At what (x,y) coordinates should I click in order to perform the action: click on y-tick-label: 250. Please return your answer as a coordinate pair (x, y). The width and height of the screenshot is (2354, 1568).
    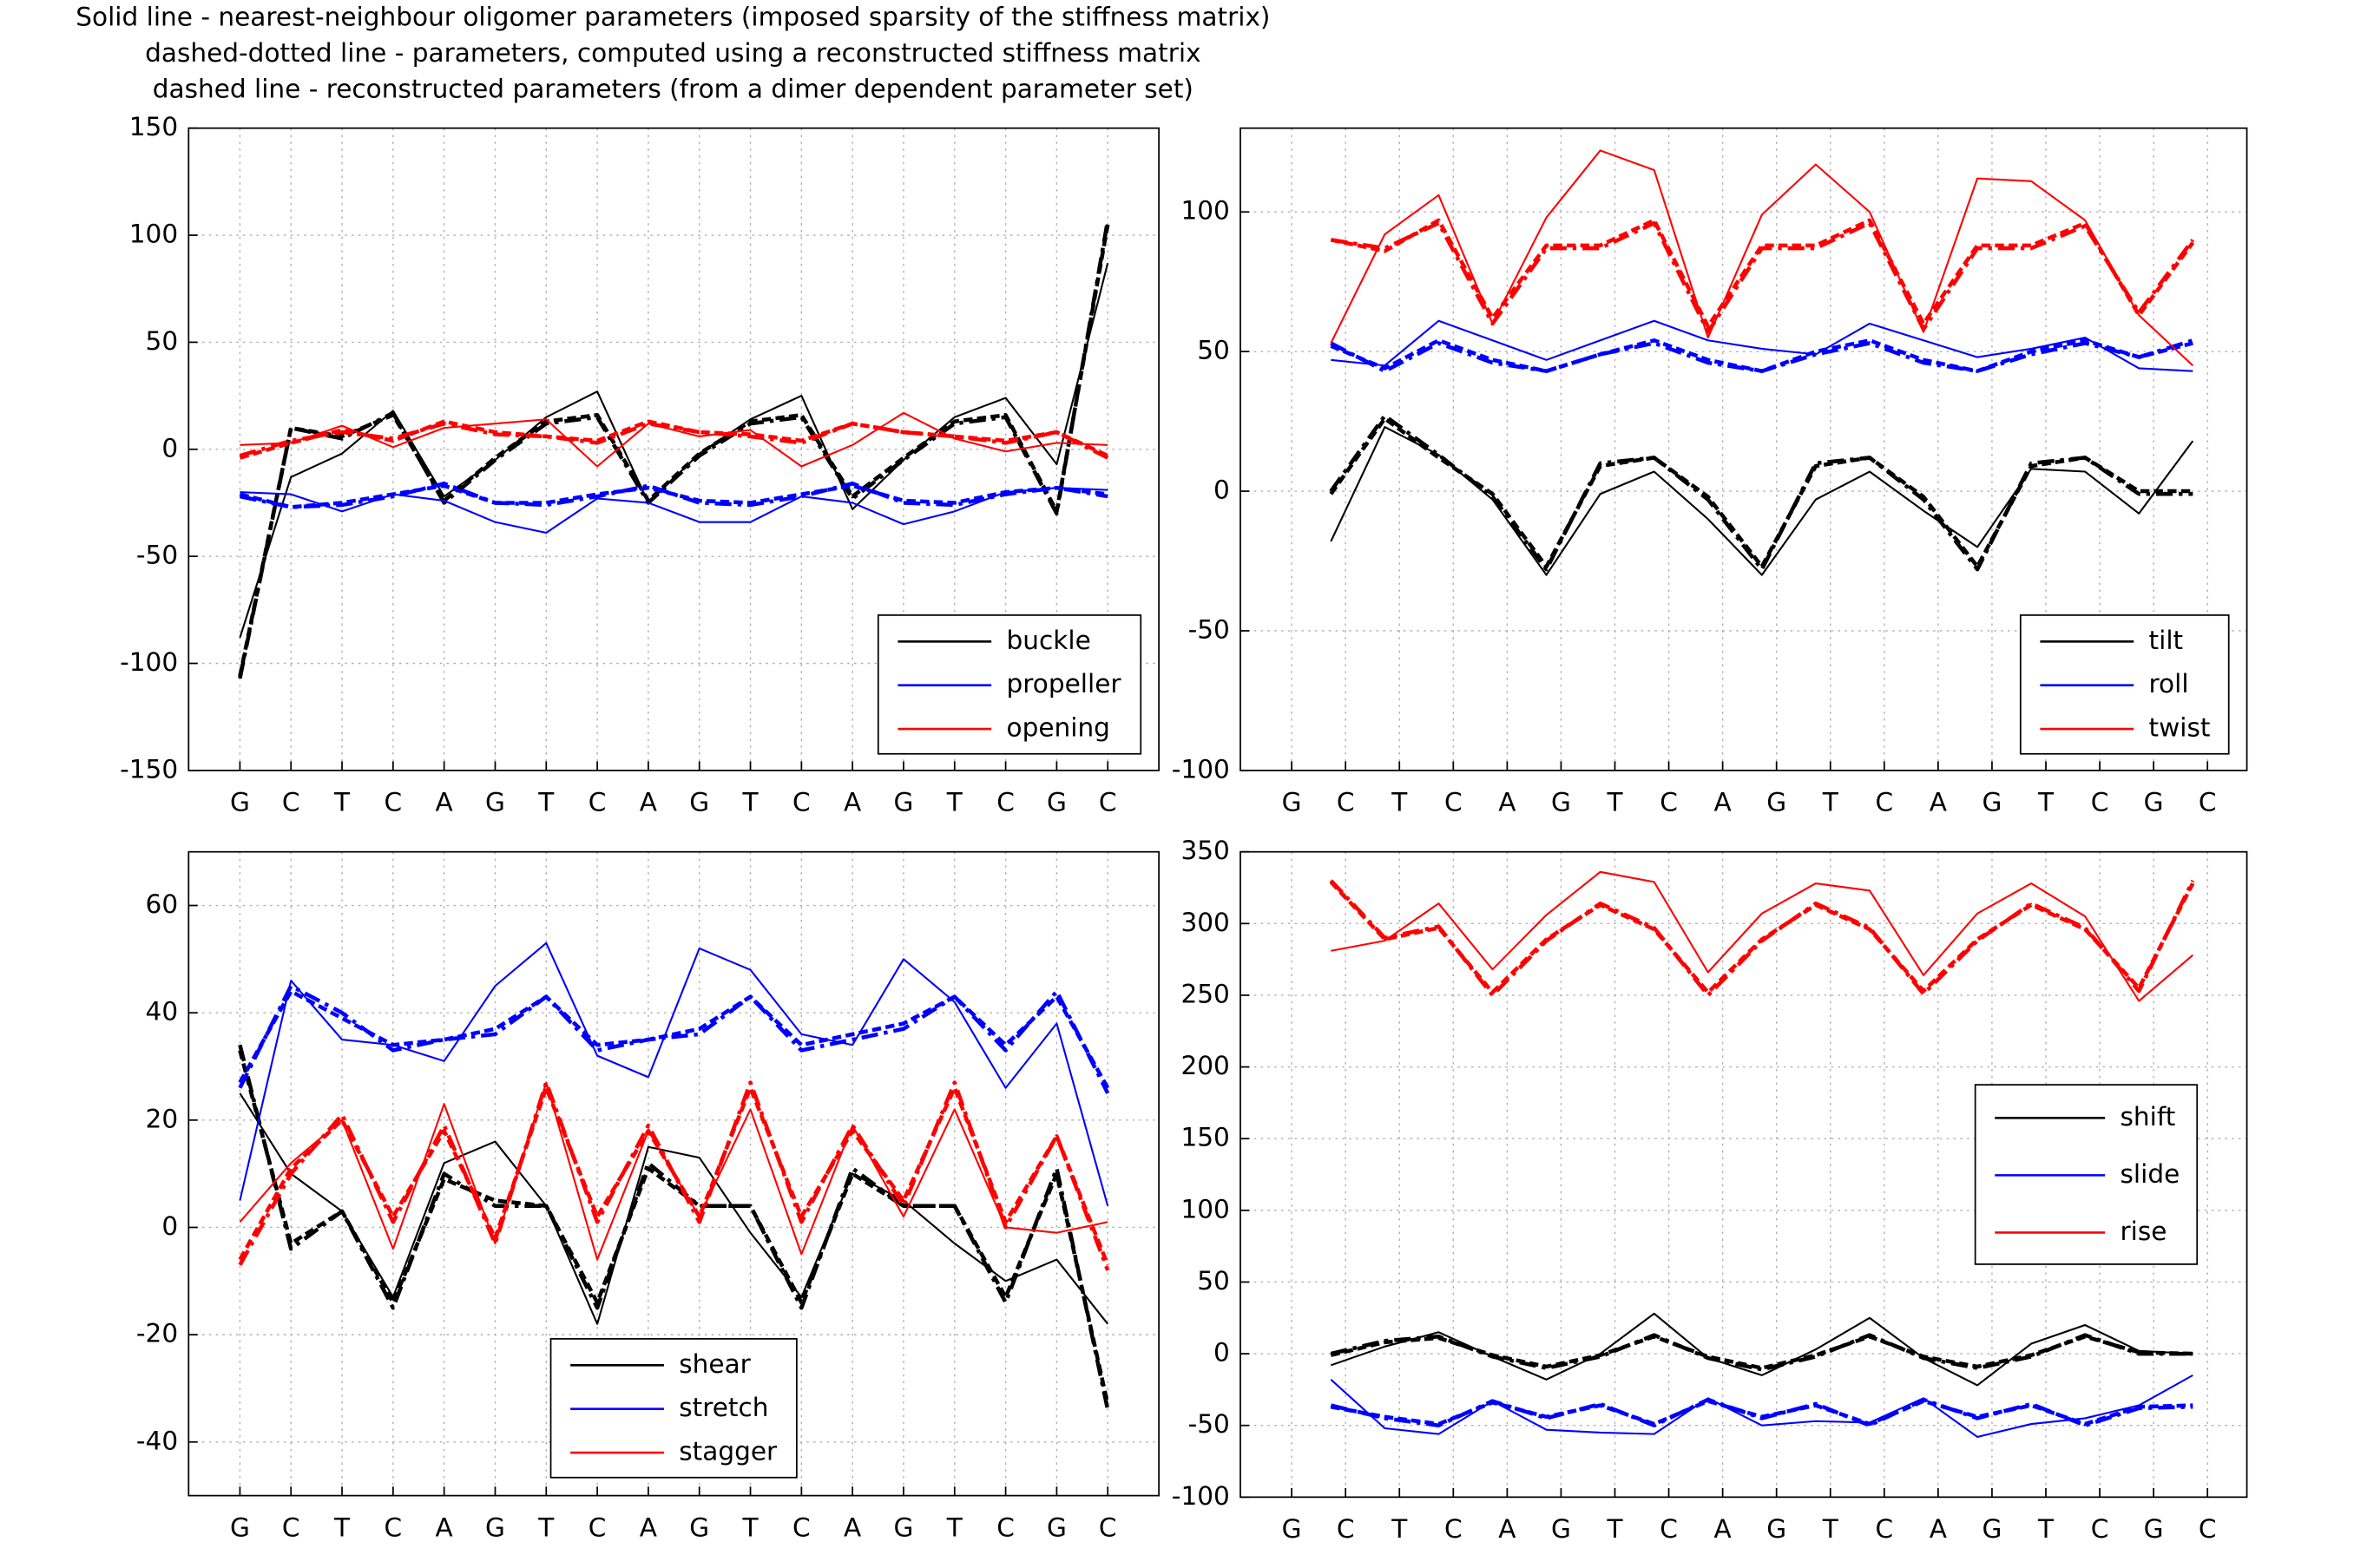
    Looking at the image, I should click on (1204, 993).